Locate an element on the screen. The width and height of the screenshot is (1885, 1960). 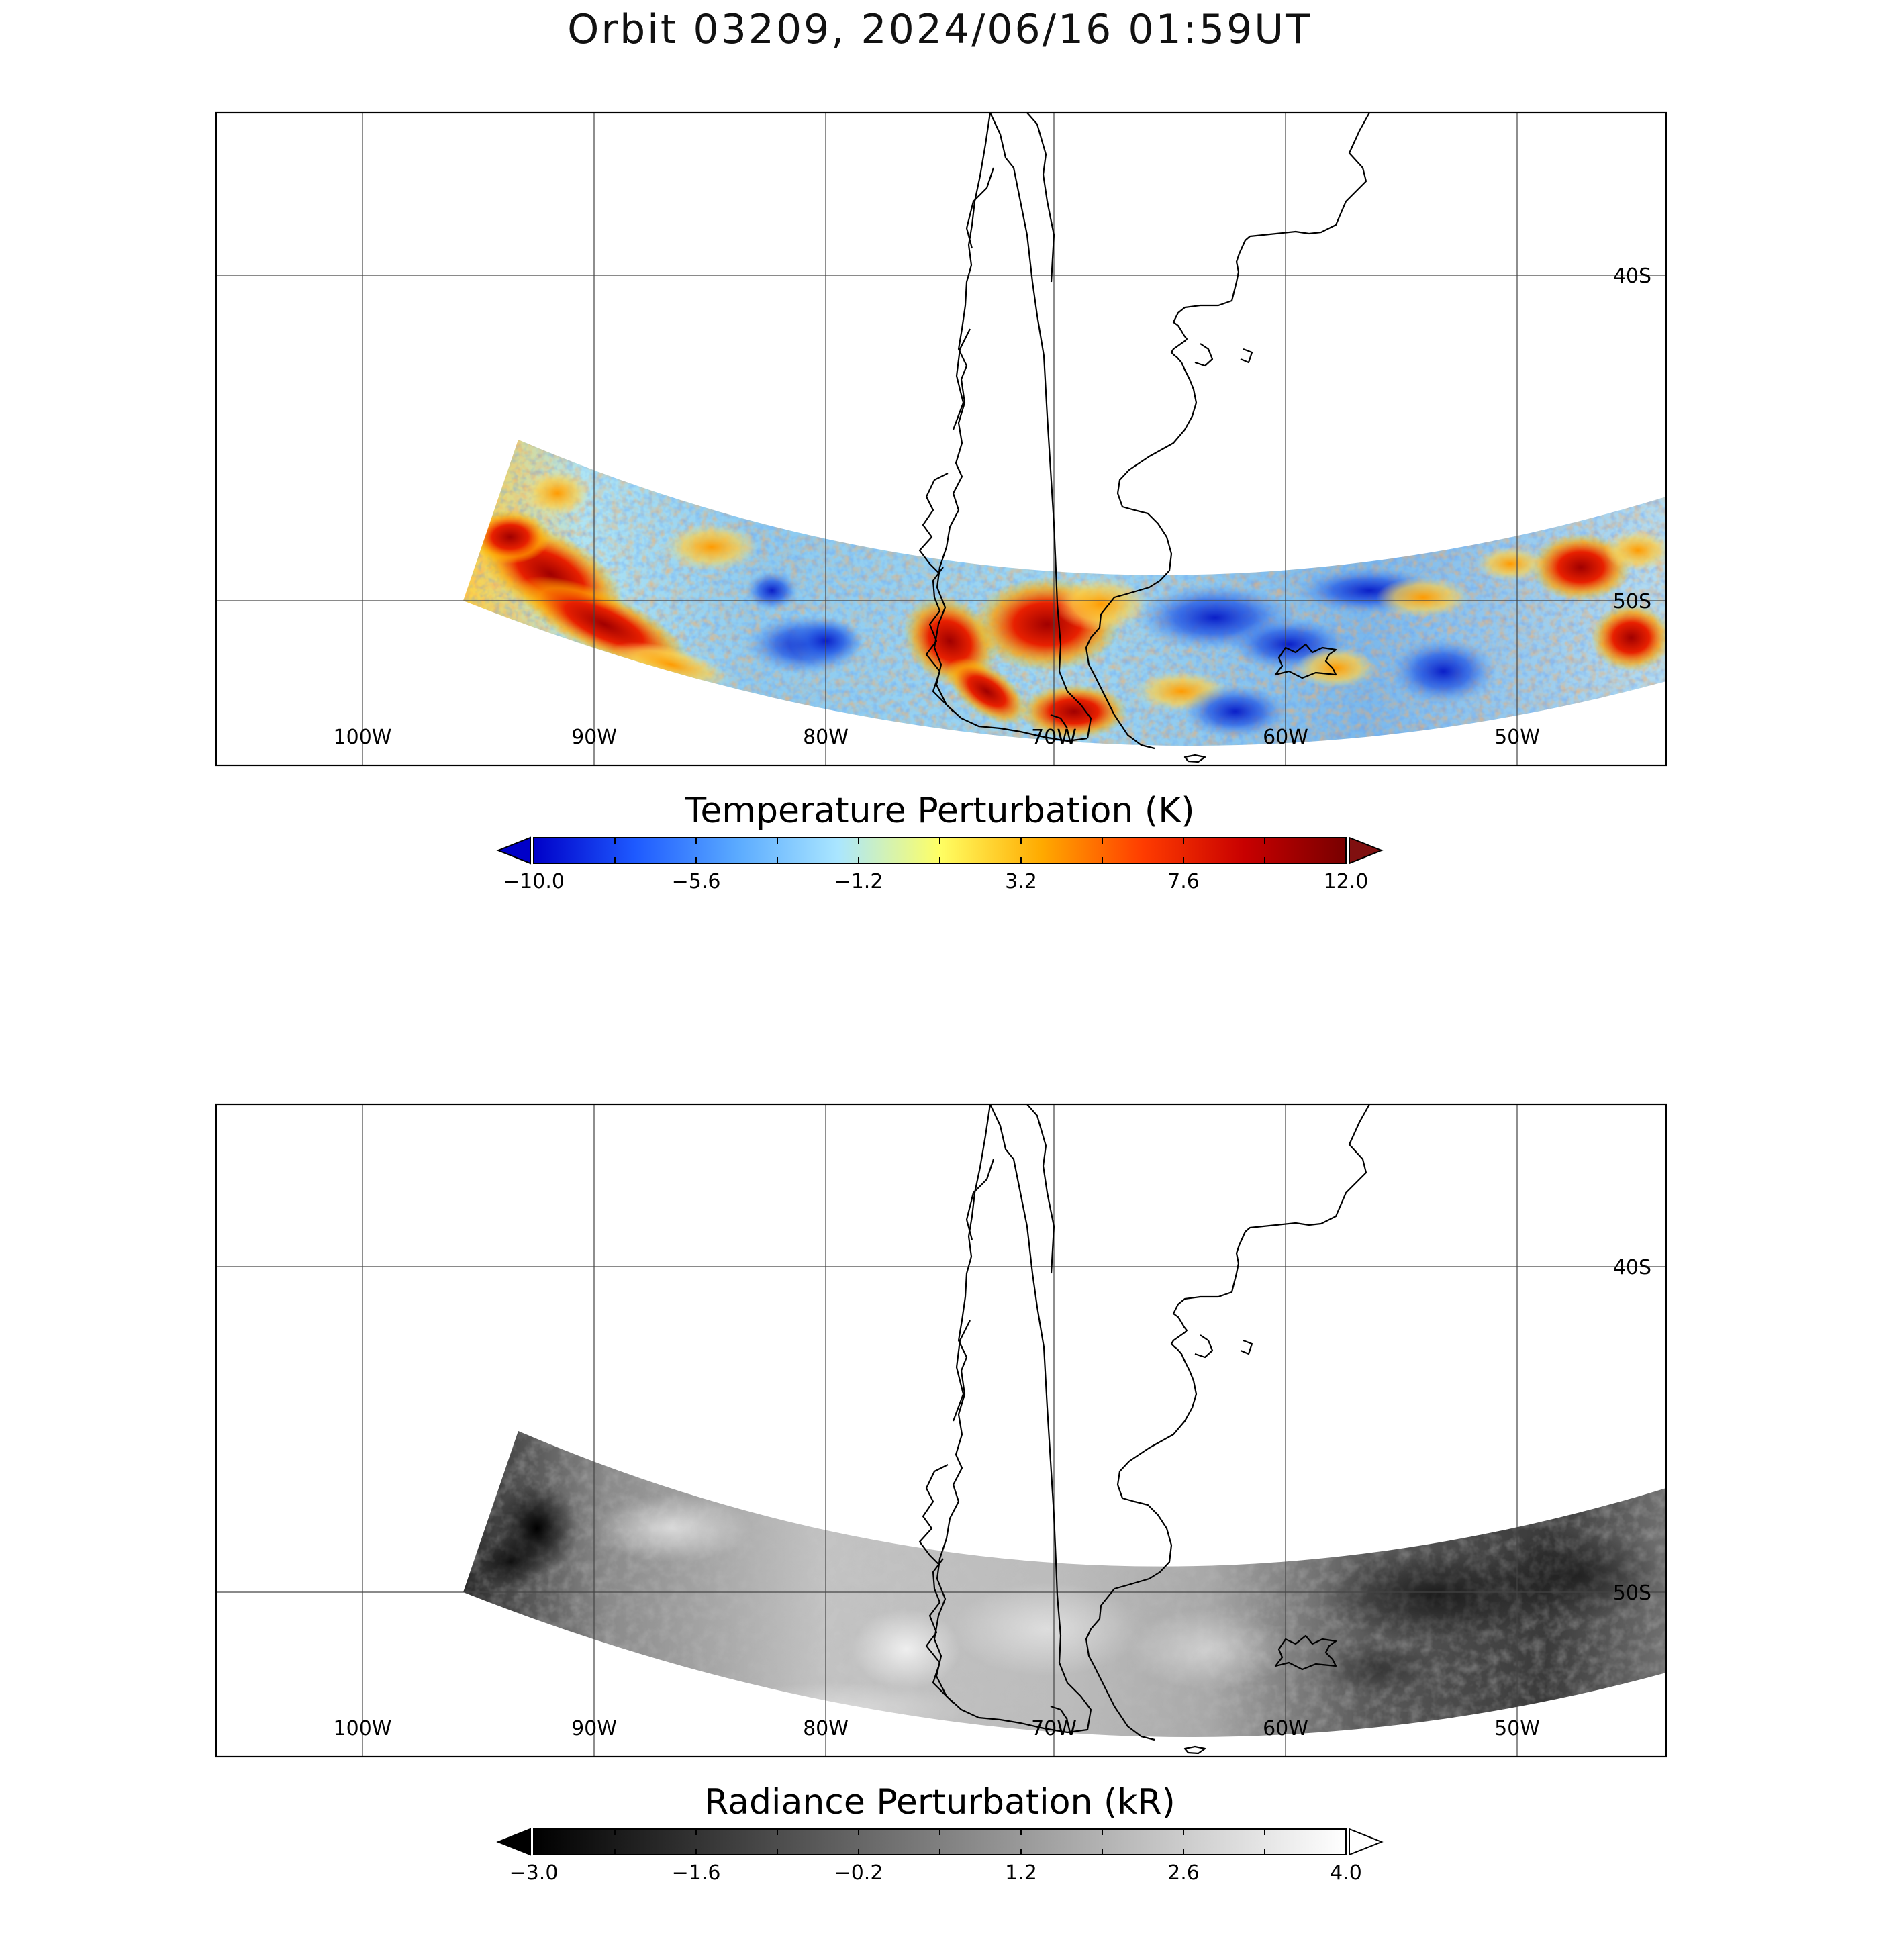
radiance-colorbar-over-arrow is located at coordinates (1366, 1842).